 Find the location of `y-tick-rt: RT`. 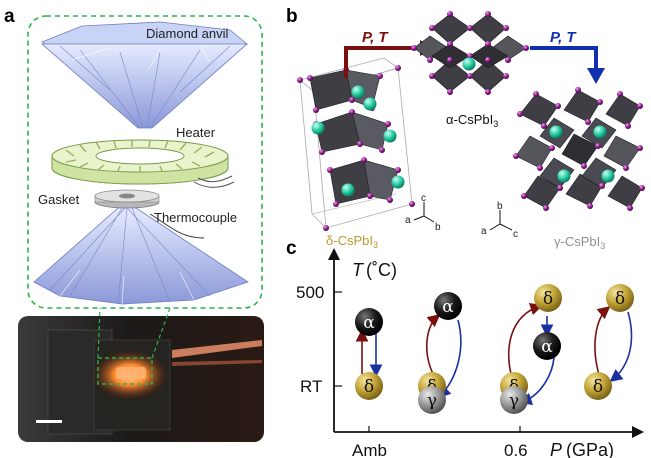

y-tick-rt: RT is located at coordinates (311, 386).